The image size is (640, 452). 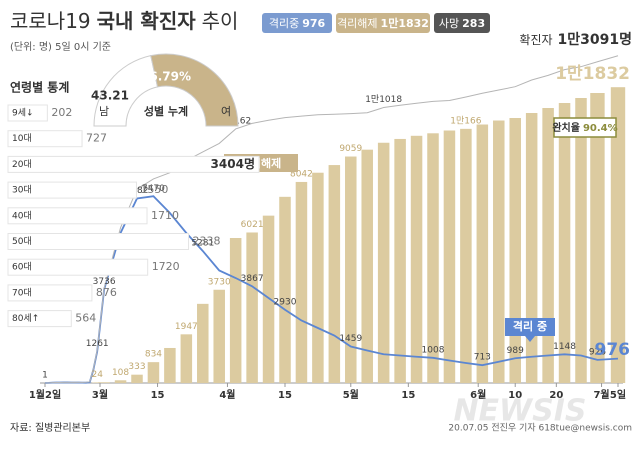 What do you see at coordinates (226, 111) in the screenshot?
I see `pie-category: 여` at bounding box center [226, 111].